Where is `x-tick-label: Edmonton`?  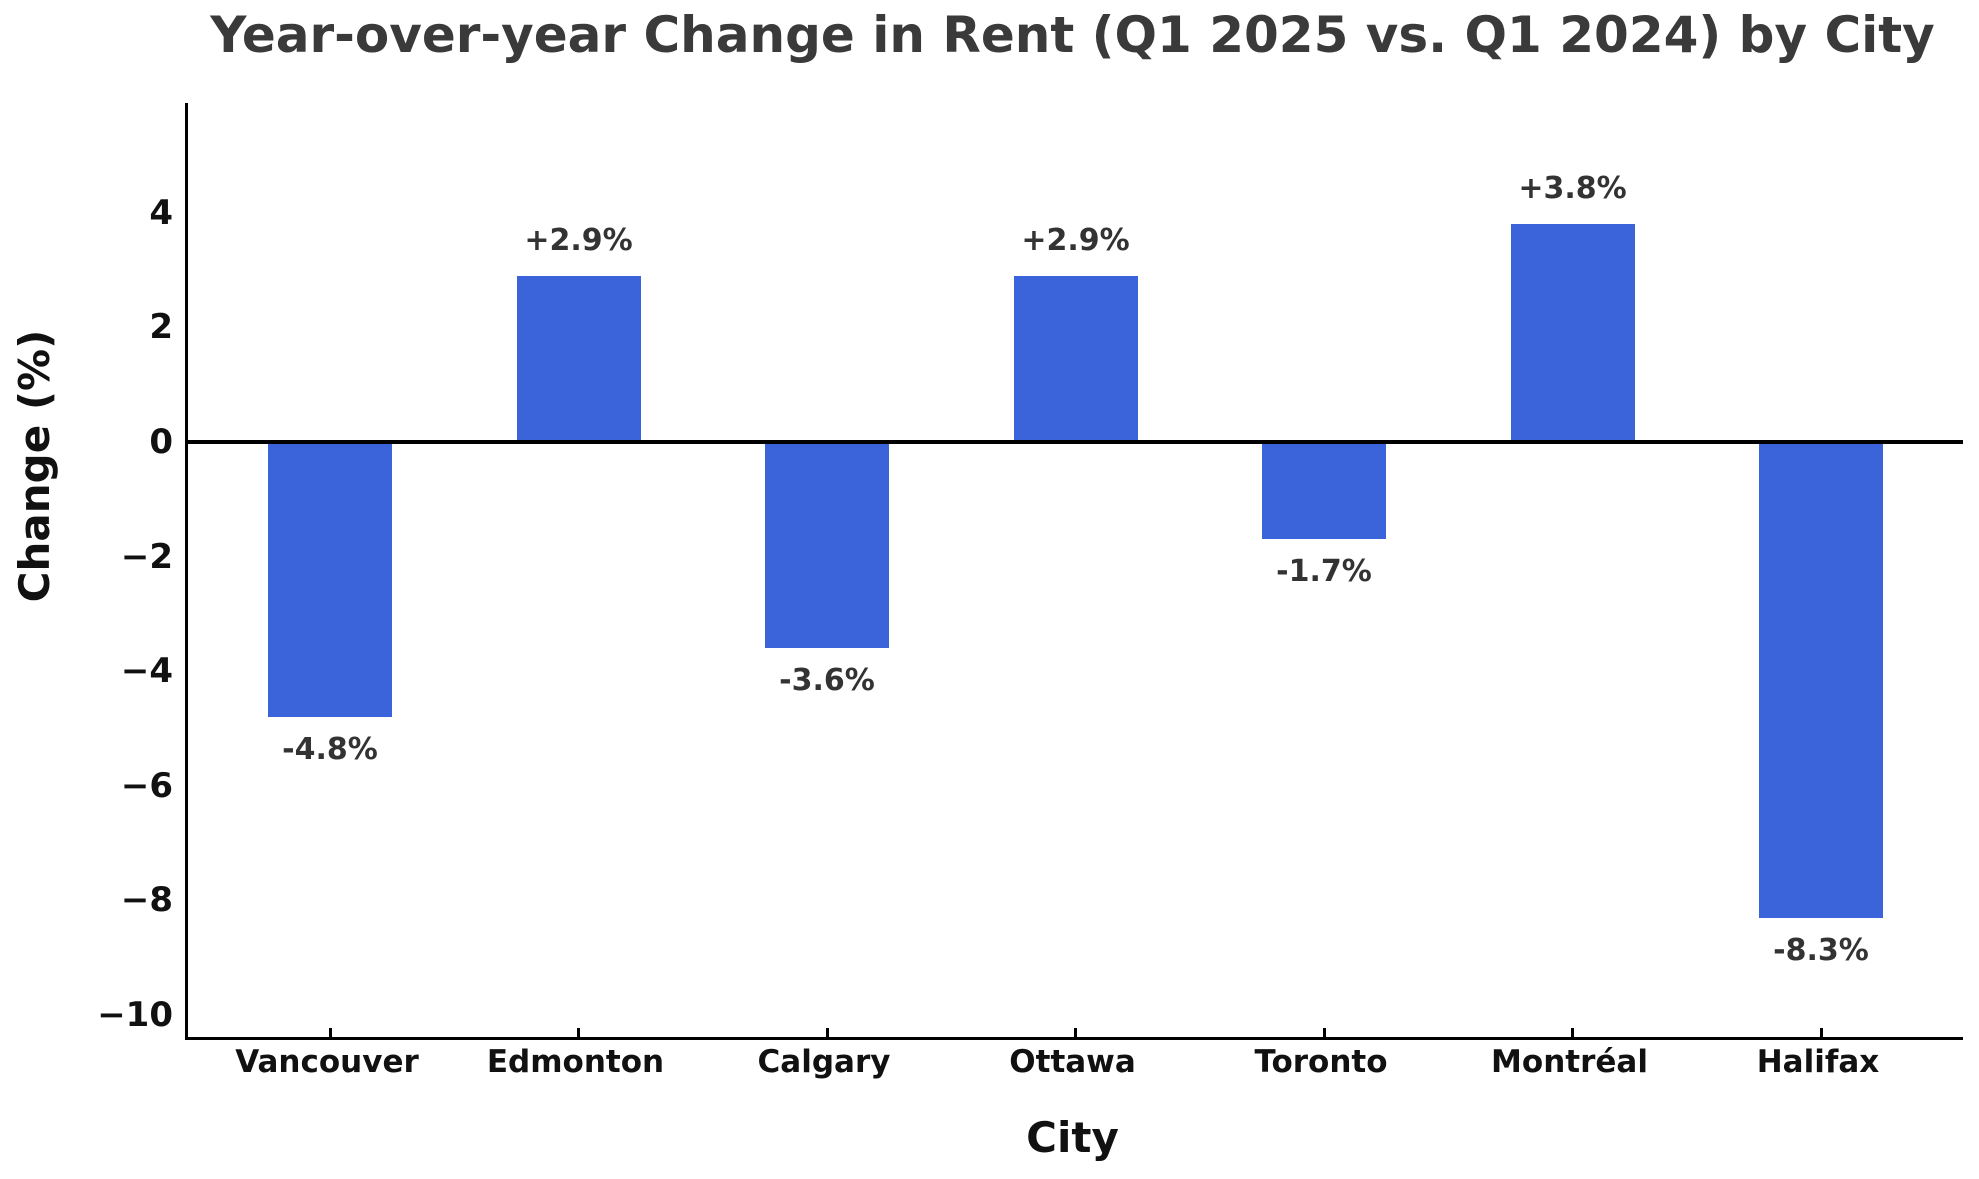 x-tick-label: Edmonton is located at coordinates (575, 1062).